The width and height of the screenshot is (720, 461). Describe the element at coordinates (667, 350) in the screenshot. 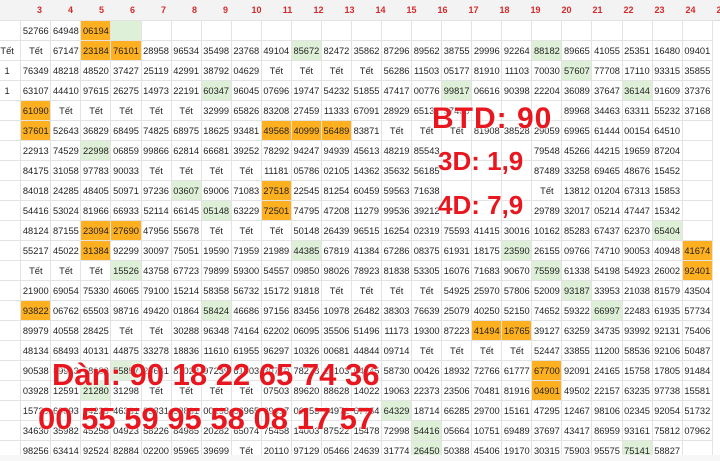

I see `table-cell: 92106` at that location.